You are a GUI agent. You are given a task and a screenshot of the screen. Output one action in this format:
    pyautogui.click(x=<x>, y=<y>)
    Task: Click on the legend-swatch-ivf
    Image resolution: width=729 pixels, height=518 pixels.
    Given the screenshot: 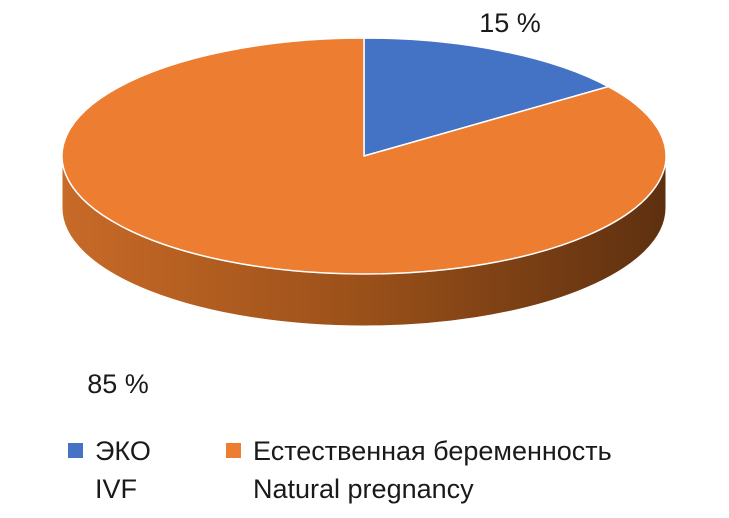 What is the action you would take?
    pyautogui.click(x=75, y=450)
    